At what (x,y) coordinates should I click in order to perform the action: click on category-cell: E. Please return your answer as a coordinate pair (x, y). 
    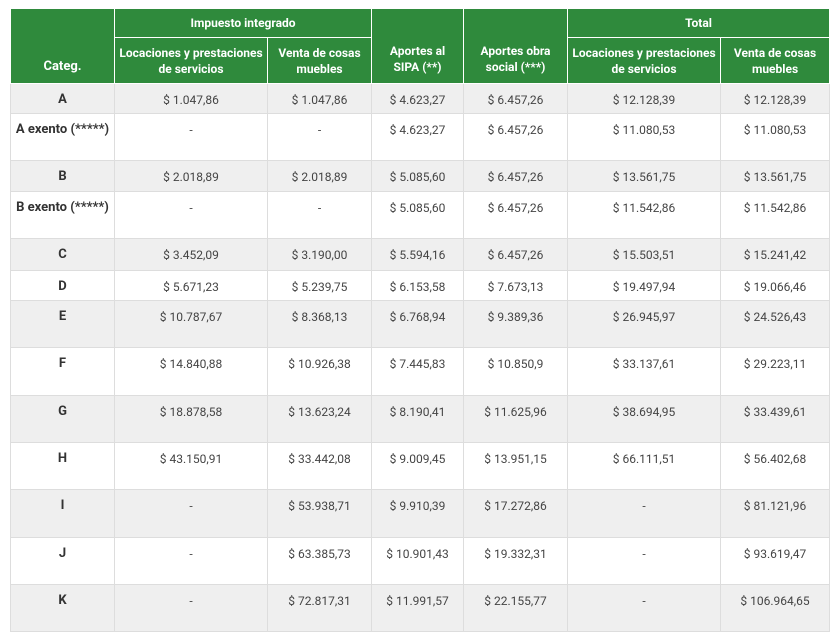
    Looking at the image, I should click on (62, 324).